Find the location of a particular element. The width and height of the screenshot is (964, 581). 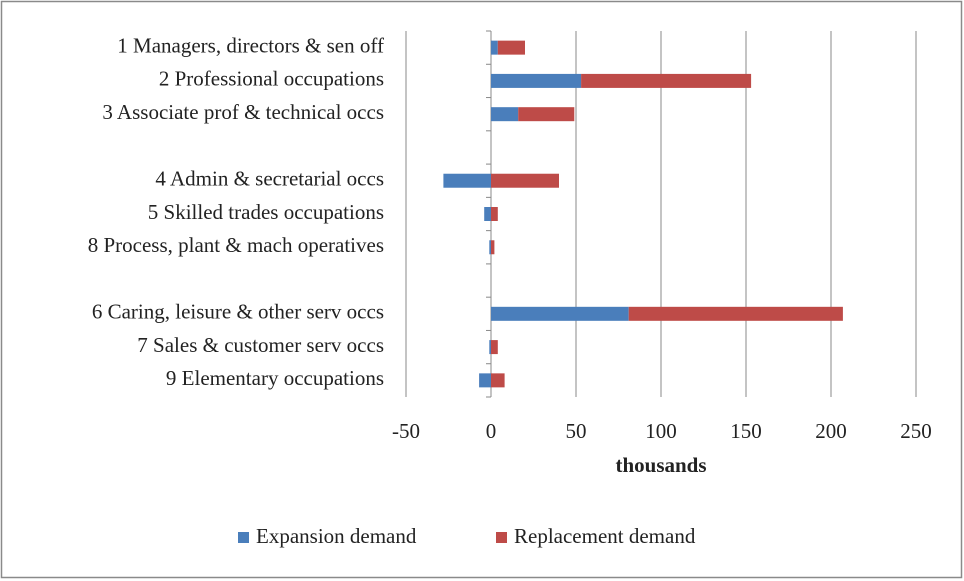

x-tick-label: 200 is located at coordinates (831, 431).